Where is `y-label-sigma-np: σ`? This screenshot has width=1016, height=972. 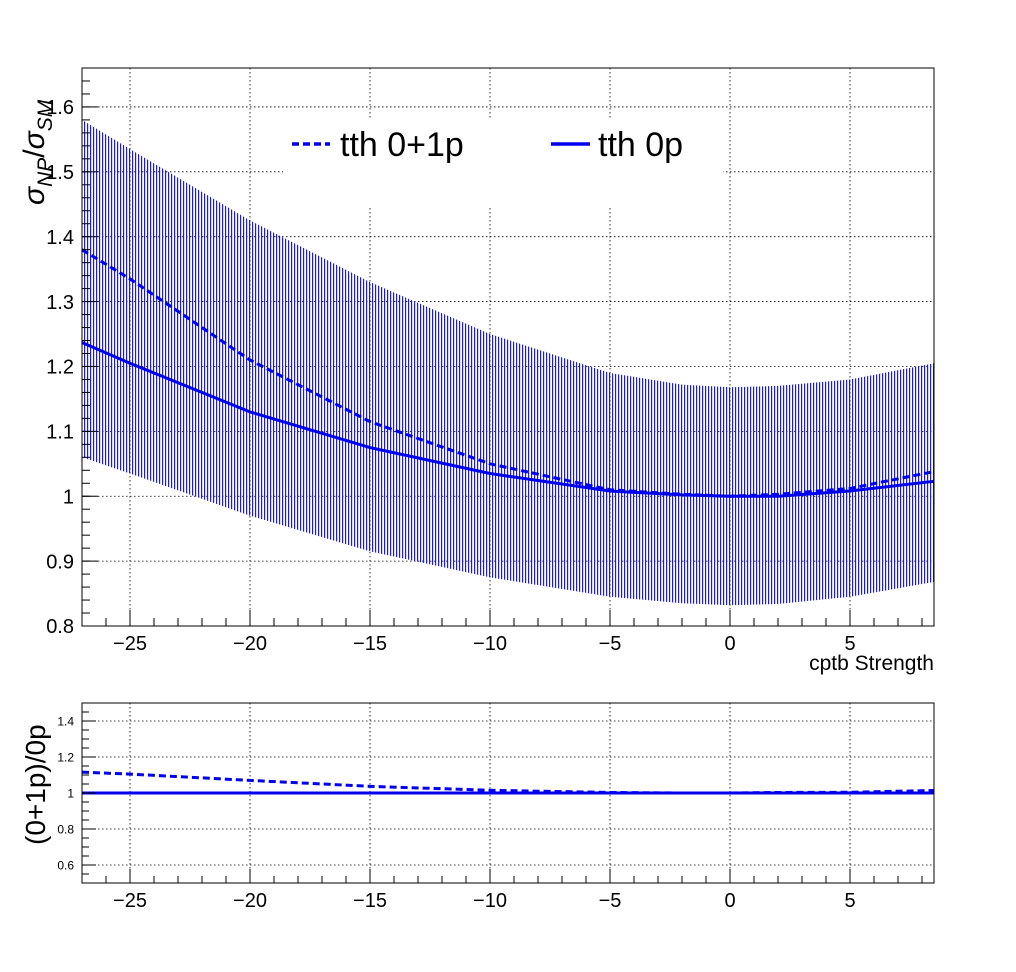
y-label-sigma-np: σ is located at coordinates (34, 195).